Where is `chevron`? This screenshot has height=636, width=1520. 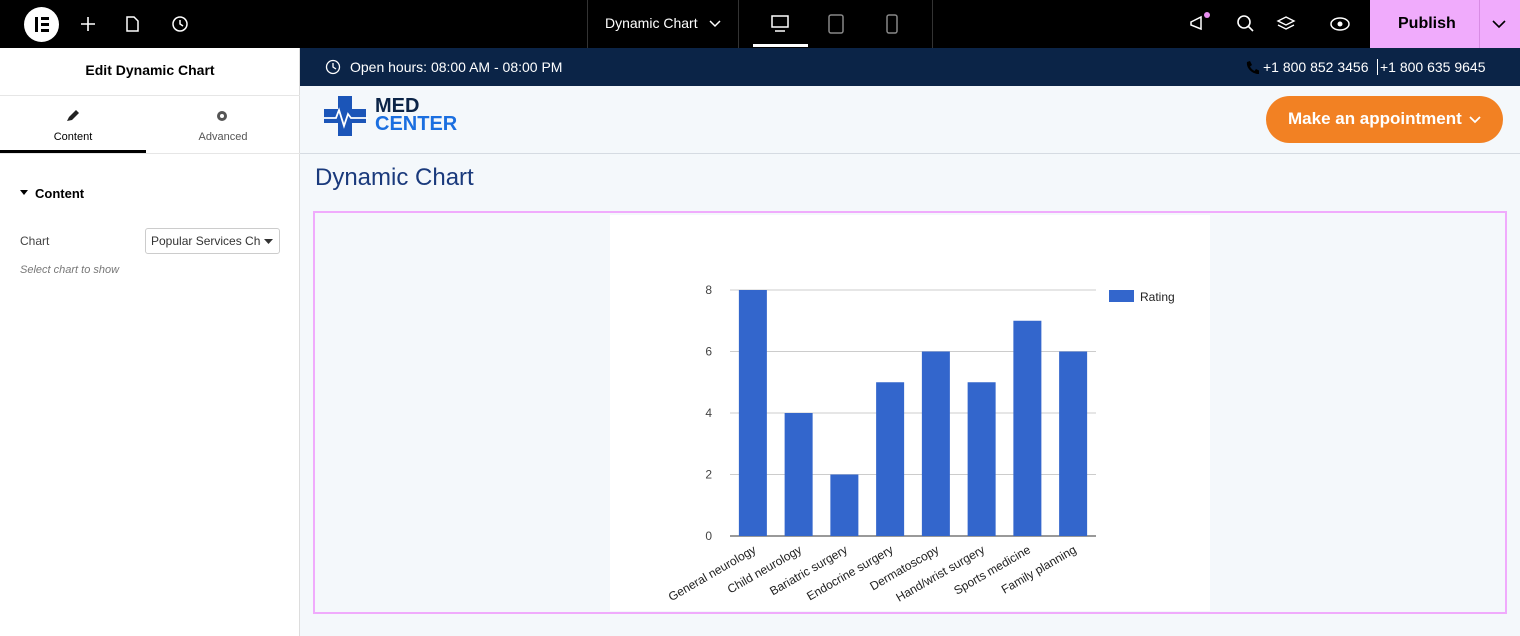
chevron is located at coordinates (715, 24).